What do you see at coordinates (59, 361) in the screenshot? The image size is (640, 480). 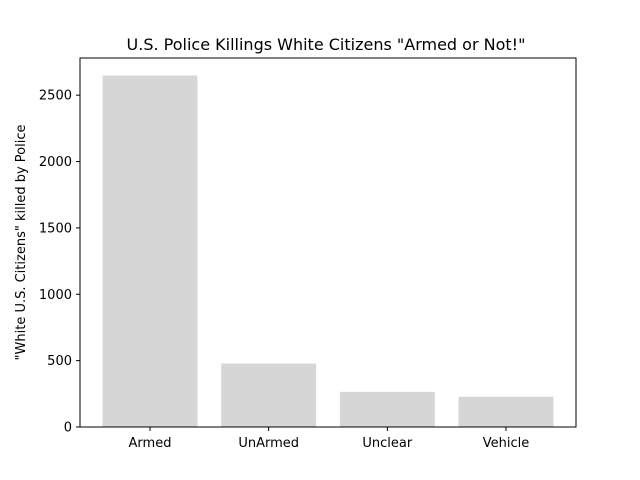 I see `y-tick-label: 500` at bounding box center [59, 361].